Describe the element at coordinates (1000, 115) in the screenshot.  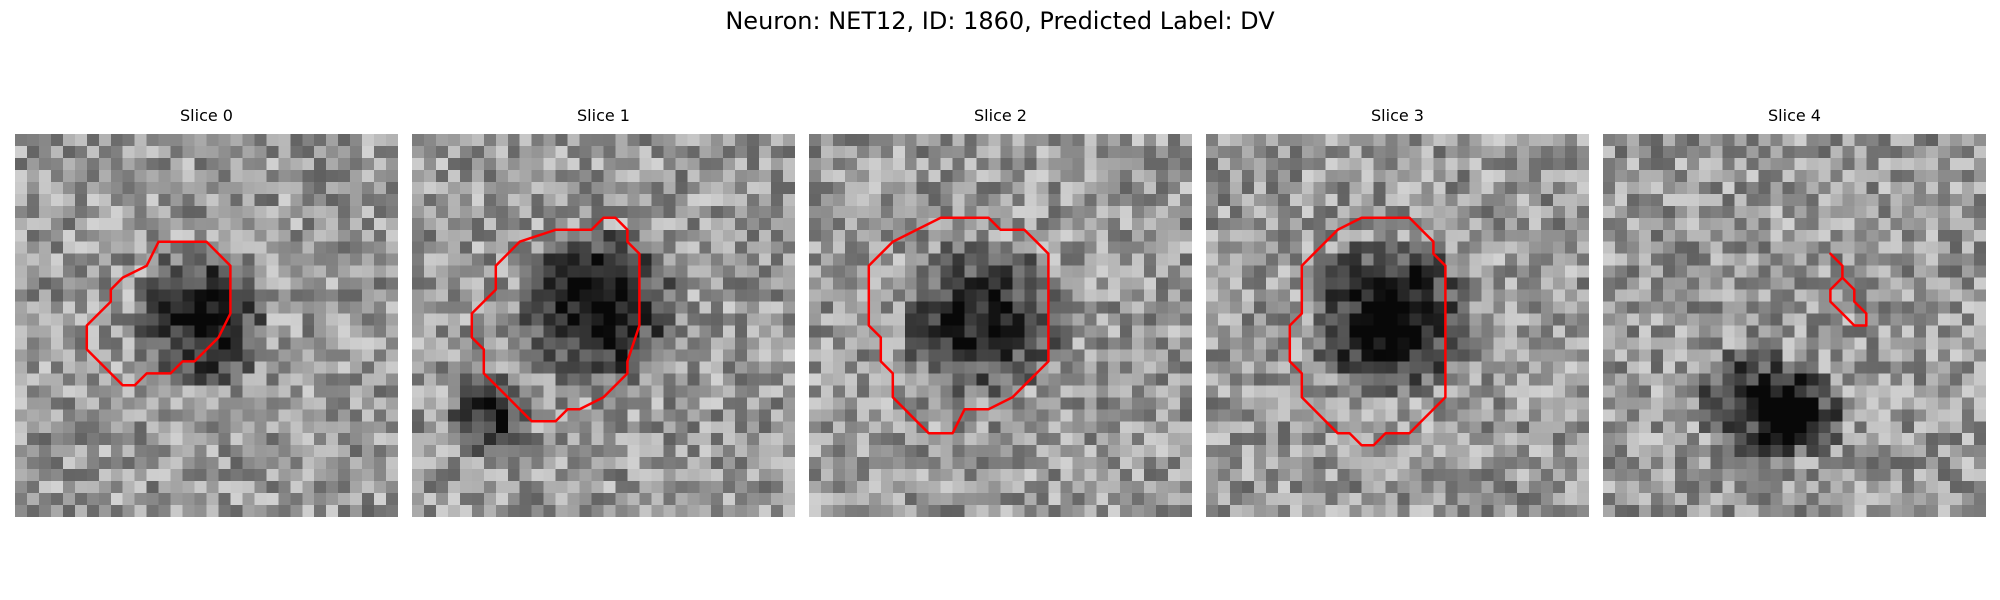
I see `slice-title: Slice 2` at that location.